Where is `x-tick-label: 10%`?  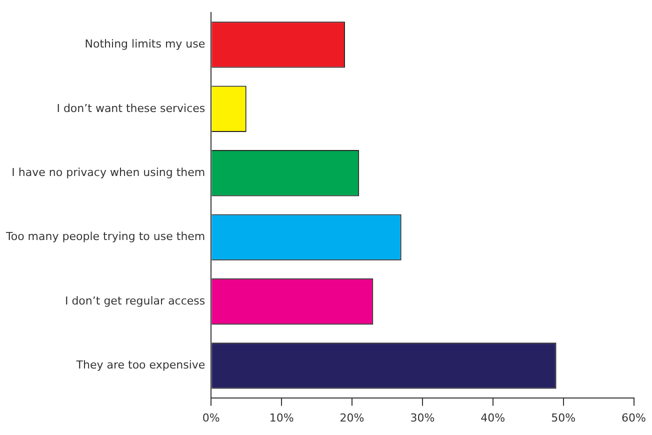 x-tick-label: 10% is located at coordinates (281, 417).